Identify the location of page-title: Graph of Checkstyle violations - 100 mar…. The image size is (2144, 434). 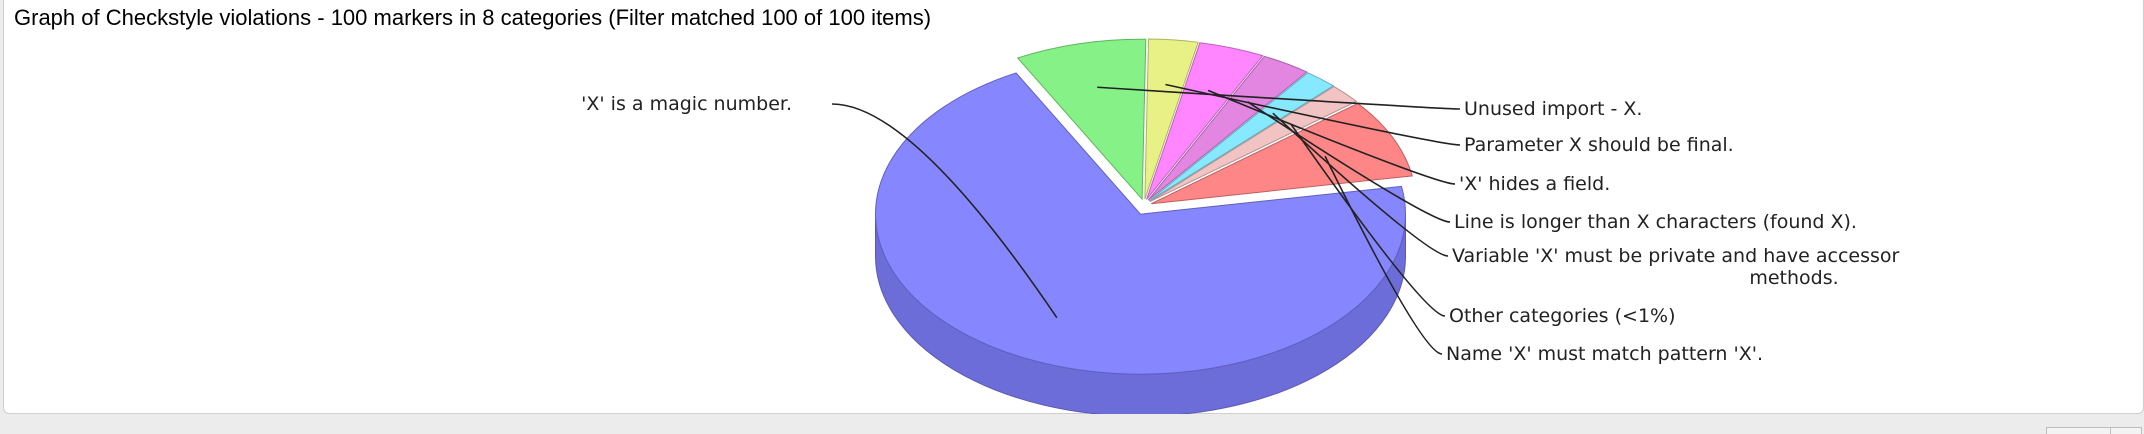
(473, 17).